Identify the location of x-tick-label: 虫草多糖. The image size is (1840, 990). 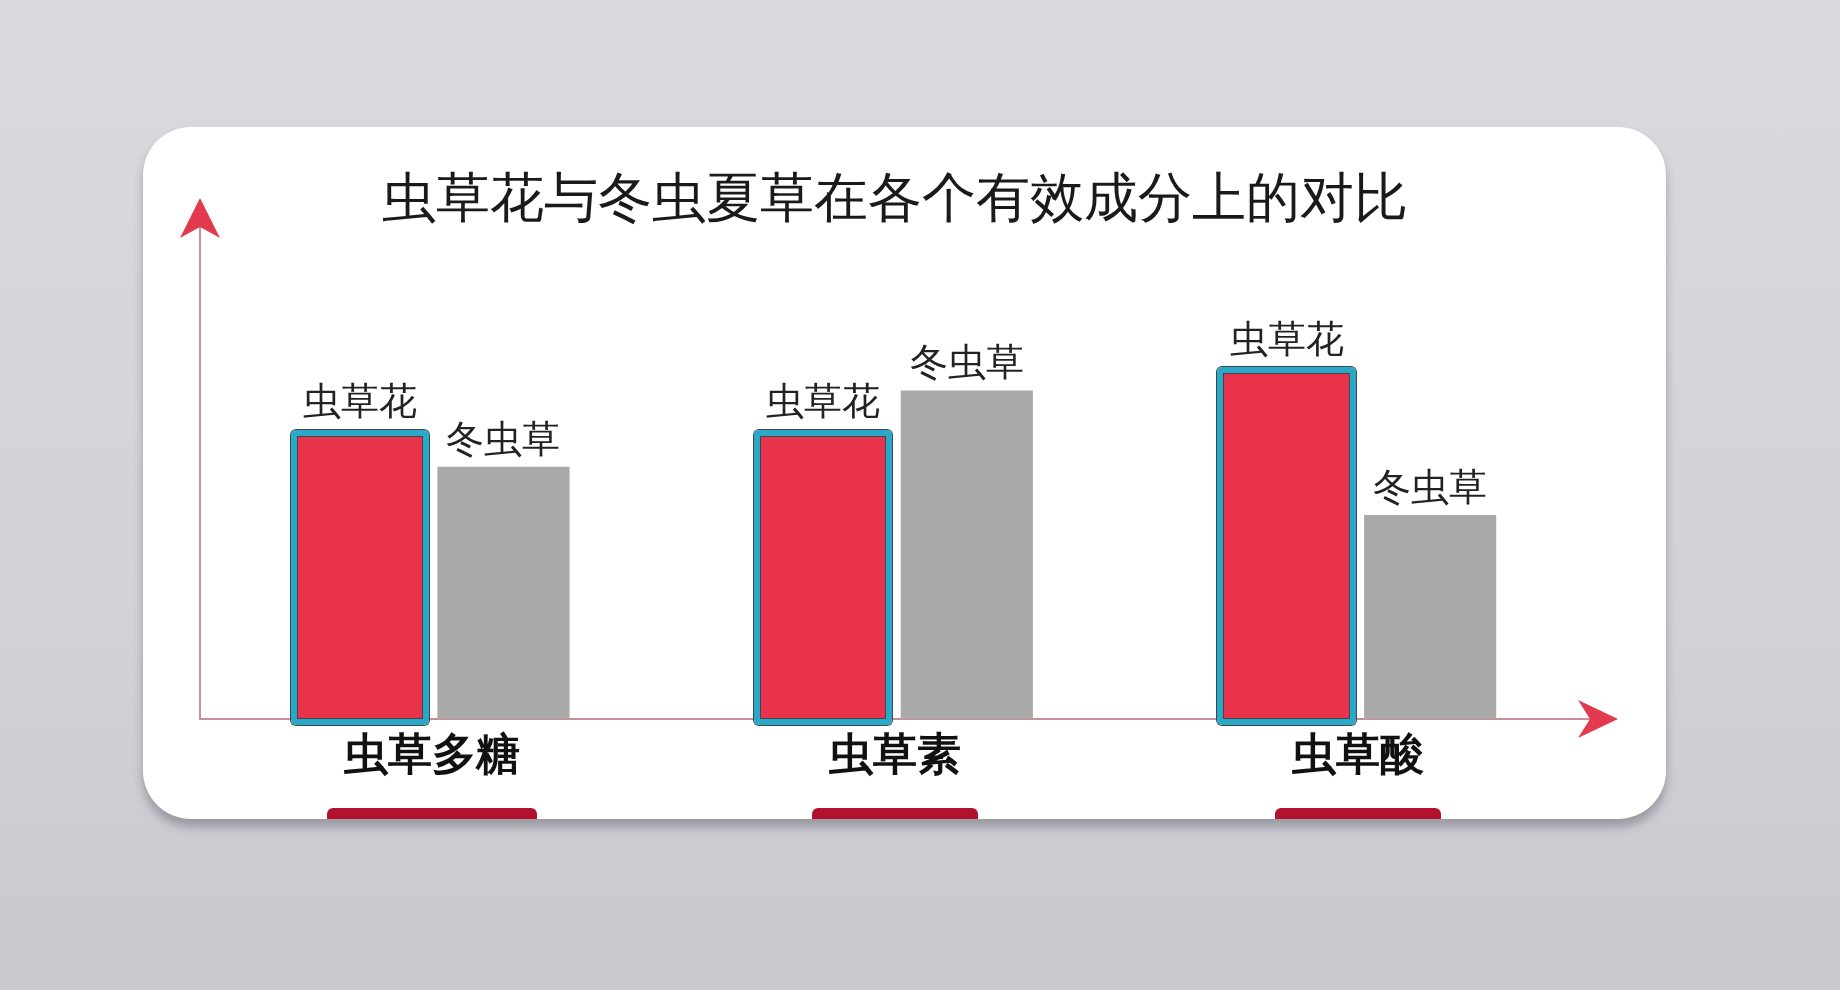
(431, 754).